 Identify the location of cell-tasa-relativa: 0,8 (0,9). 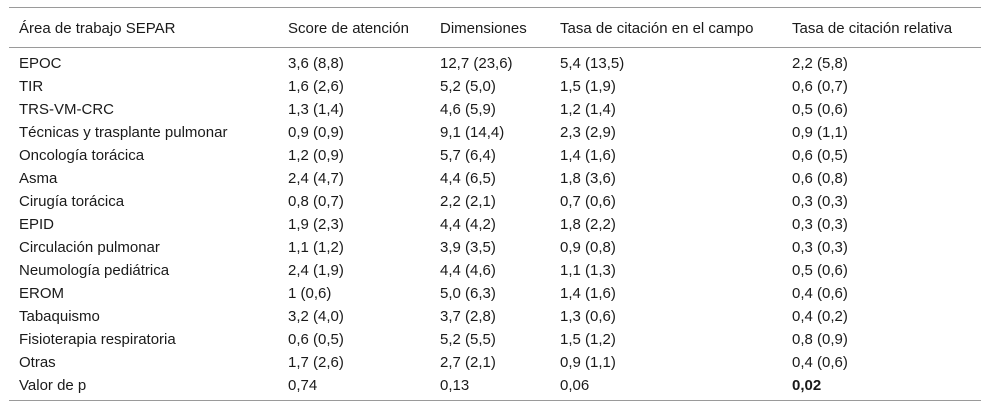
(820, 339).